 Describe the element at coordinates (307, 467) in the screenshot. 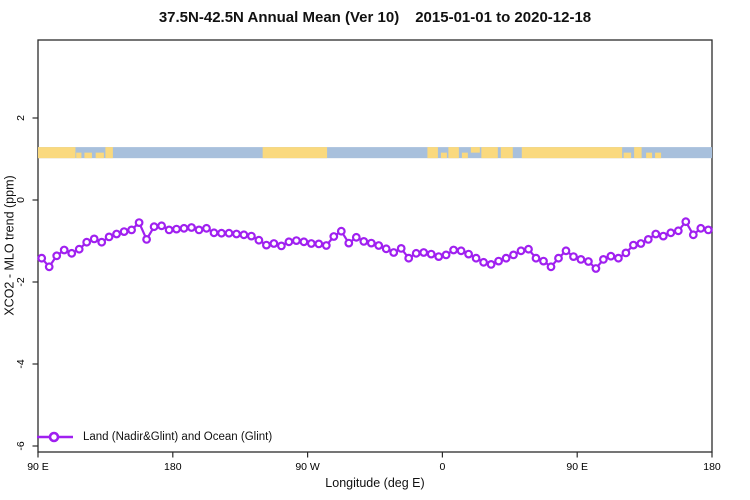

I see `x-tick-label: 90 W` at that location.